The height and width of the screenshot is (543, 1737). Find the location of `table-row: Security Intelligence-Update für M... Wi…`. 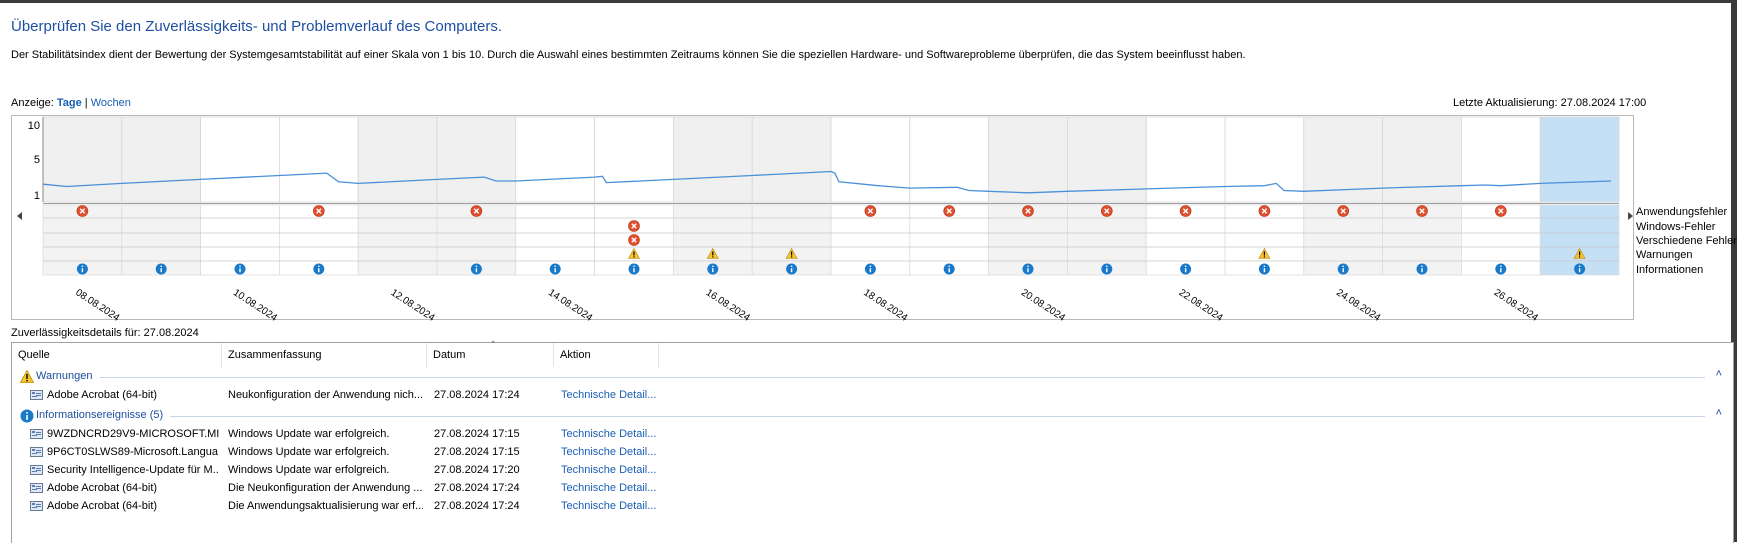

table-row: Security Intelligence-Update für M... Wi… is located at coordinates (872, 470).